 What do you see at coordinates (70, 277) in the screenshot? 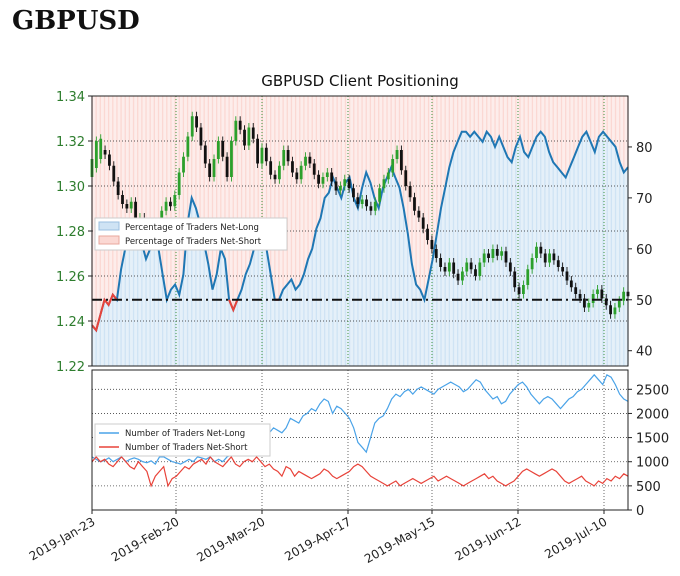
I see `price-tick-label: 1.26` at bounding box center [70, 277].